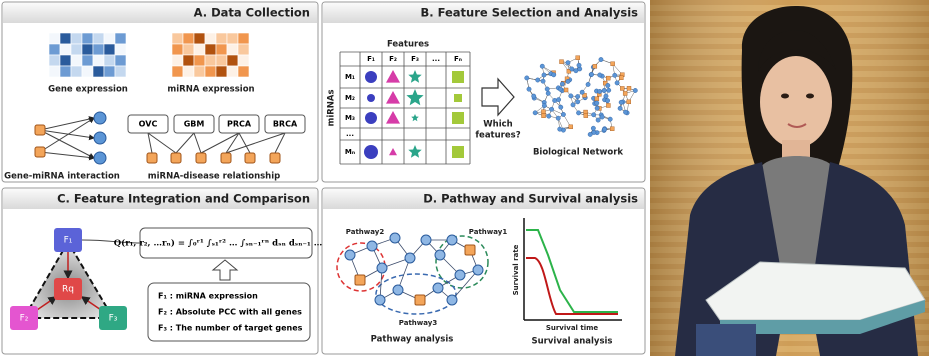 The width and height of the screenshot is (929, 356). I want to click on label: Pathway analysis, so click(412, 340).